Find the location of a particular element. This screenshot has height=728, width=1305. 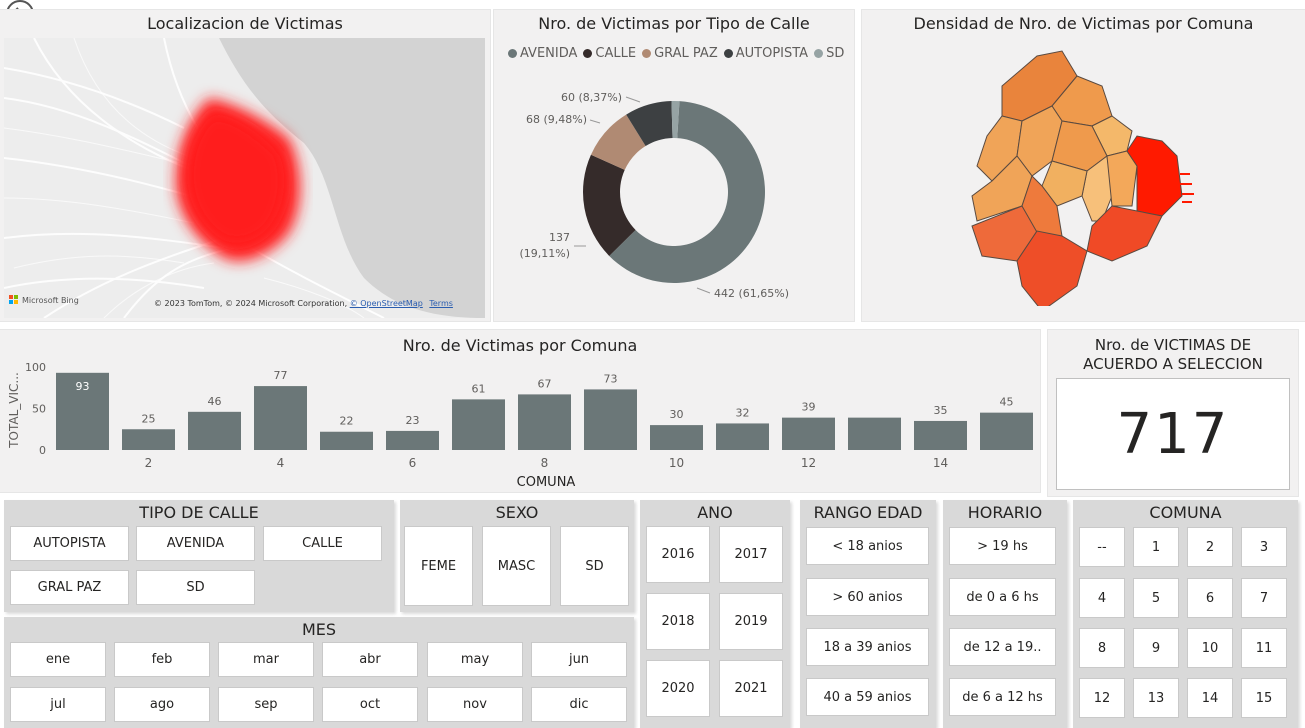

mes-option-jun: jun is located at coordinates (579, 659).